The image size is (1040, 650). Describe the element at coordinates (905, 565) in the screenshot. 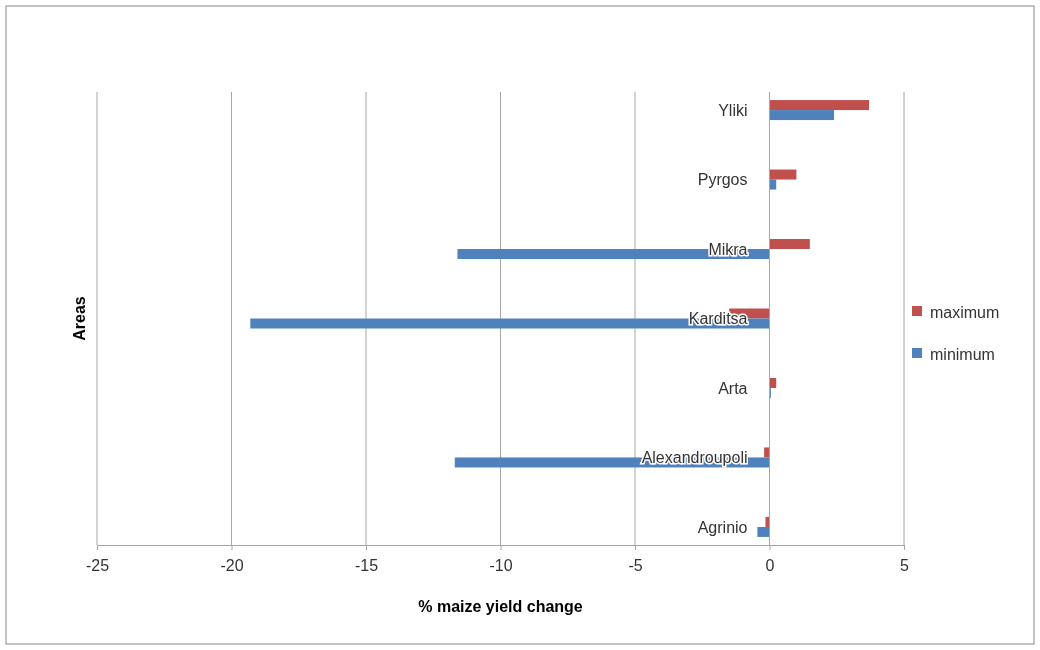

I see `x-tick-label: 5` at that location.